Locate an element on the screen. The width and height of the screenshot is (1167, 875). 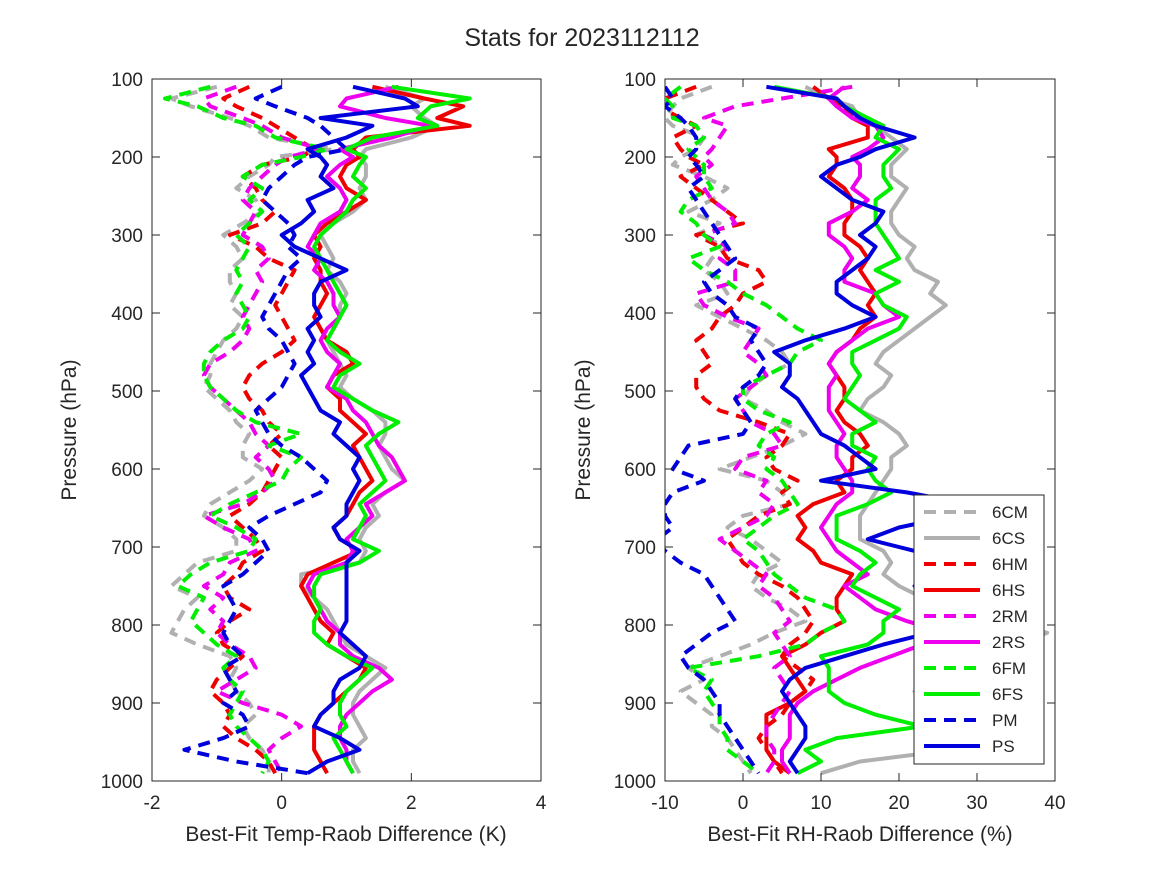
temp-y-tick-label: 300 is located at coordinates (127, 236).